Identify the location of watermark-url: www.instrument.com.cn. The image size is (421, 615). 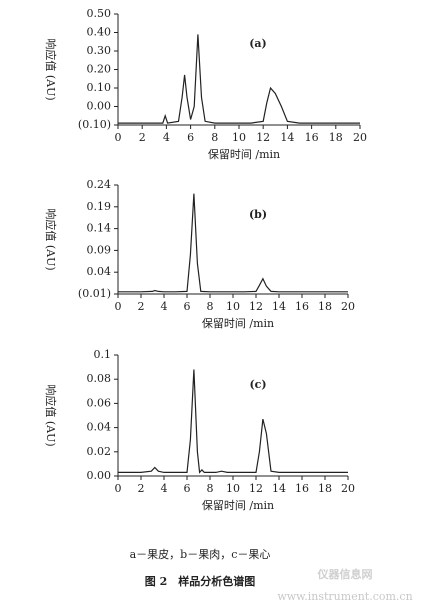
(344, 596).